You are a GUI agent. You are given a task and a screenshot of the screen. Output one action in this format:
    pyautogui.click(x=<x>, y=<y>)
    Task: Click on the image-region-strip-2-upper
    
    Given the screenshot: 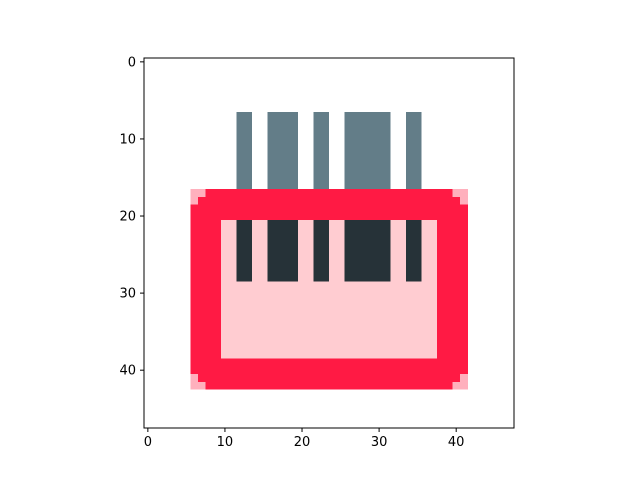 What is the action you would take?
    pyautogui.click(x=283, y=150)
    